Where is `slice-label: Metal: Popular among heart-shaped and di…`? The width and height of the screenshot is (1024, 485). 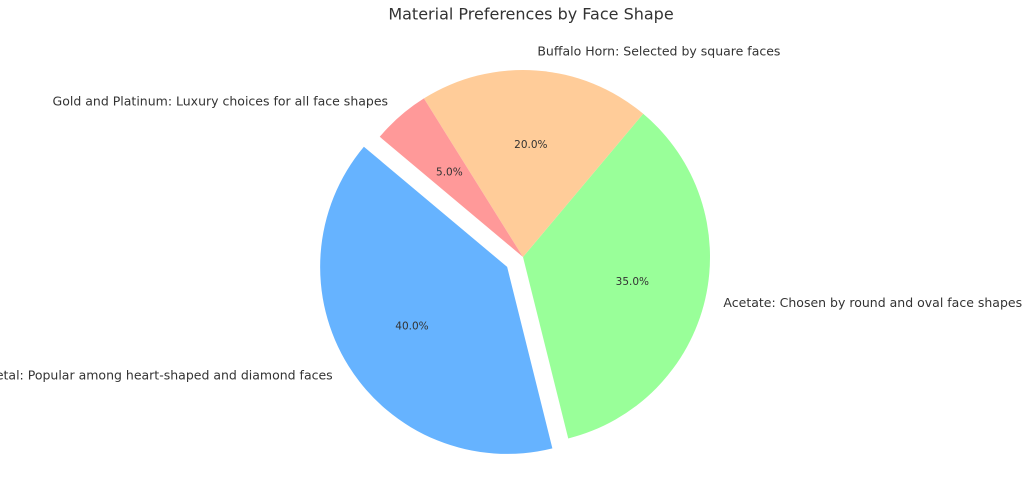
slice-label: Metal: Popular among heart-shaped and di… is located at coordinates (166, 374).